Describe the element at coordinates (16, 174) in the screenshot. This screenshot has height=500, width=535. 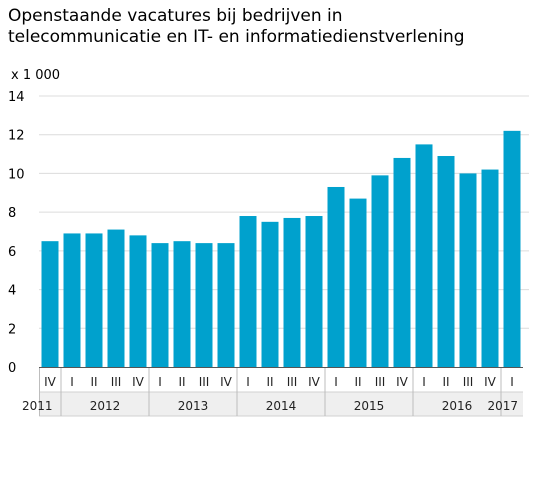
I see `y-tick-label: 10` at that location.